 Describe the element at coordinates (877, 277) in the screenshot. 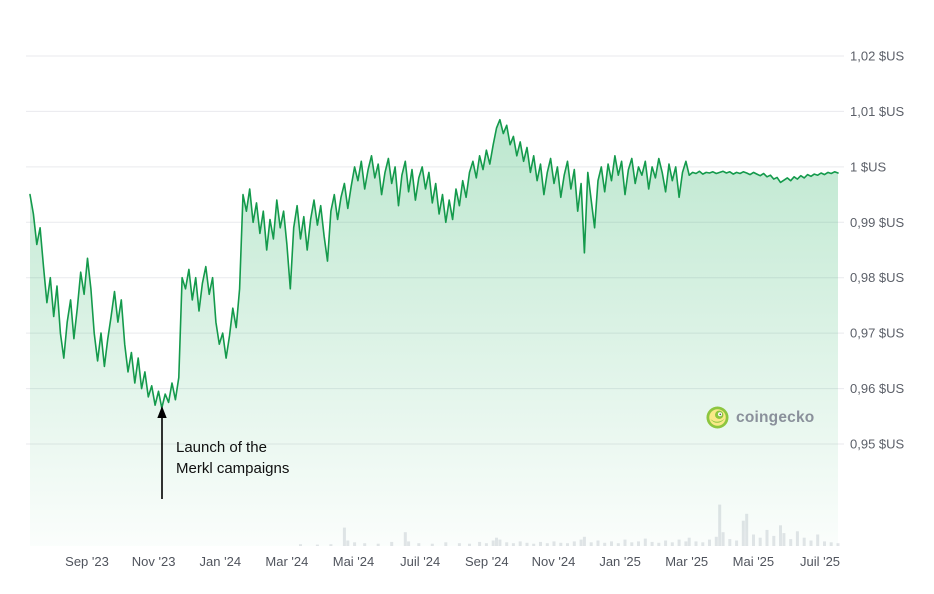

I see `y-axis-label: 0,98 $US` at that location.